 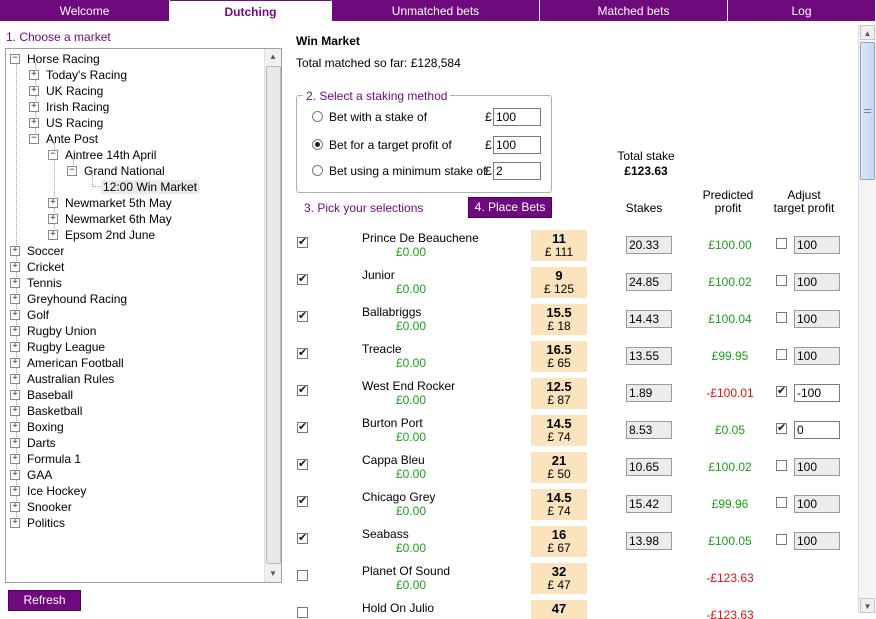 I want to click on adjust-checkbox: ✔, so click(x=781, y=391).